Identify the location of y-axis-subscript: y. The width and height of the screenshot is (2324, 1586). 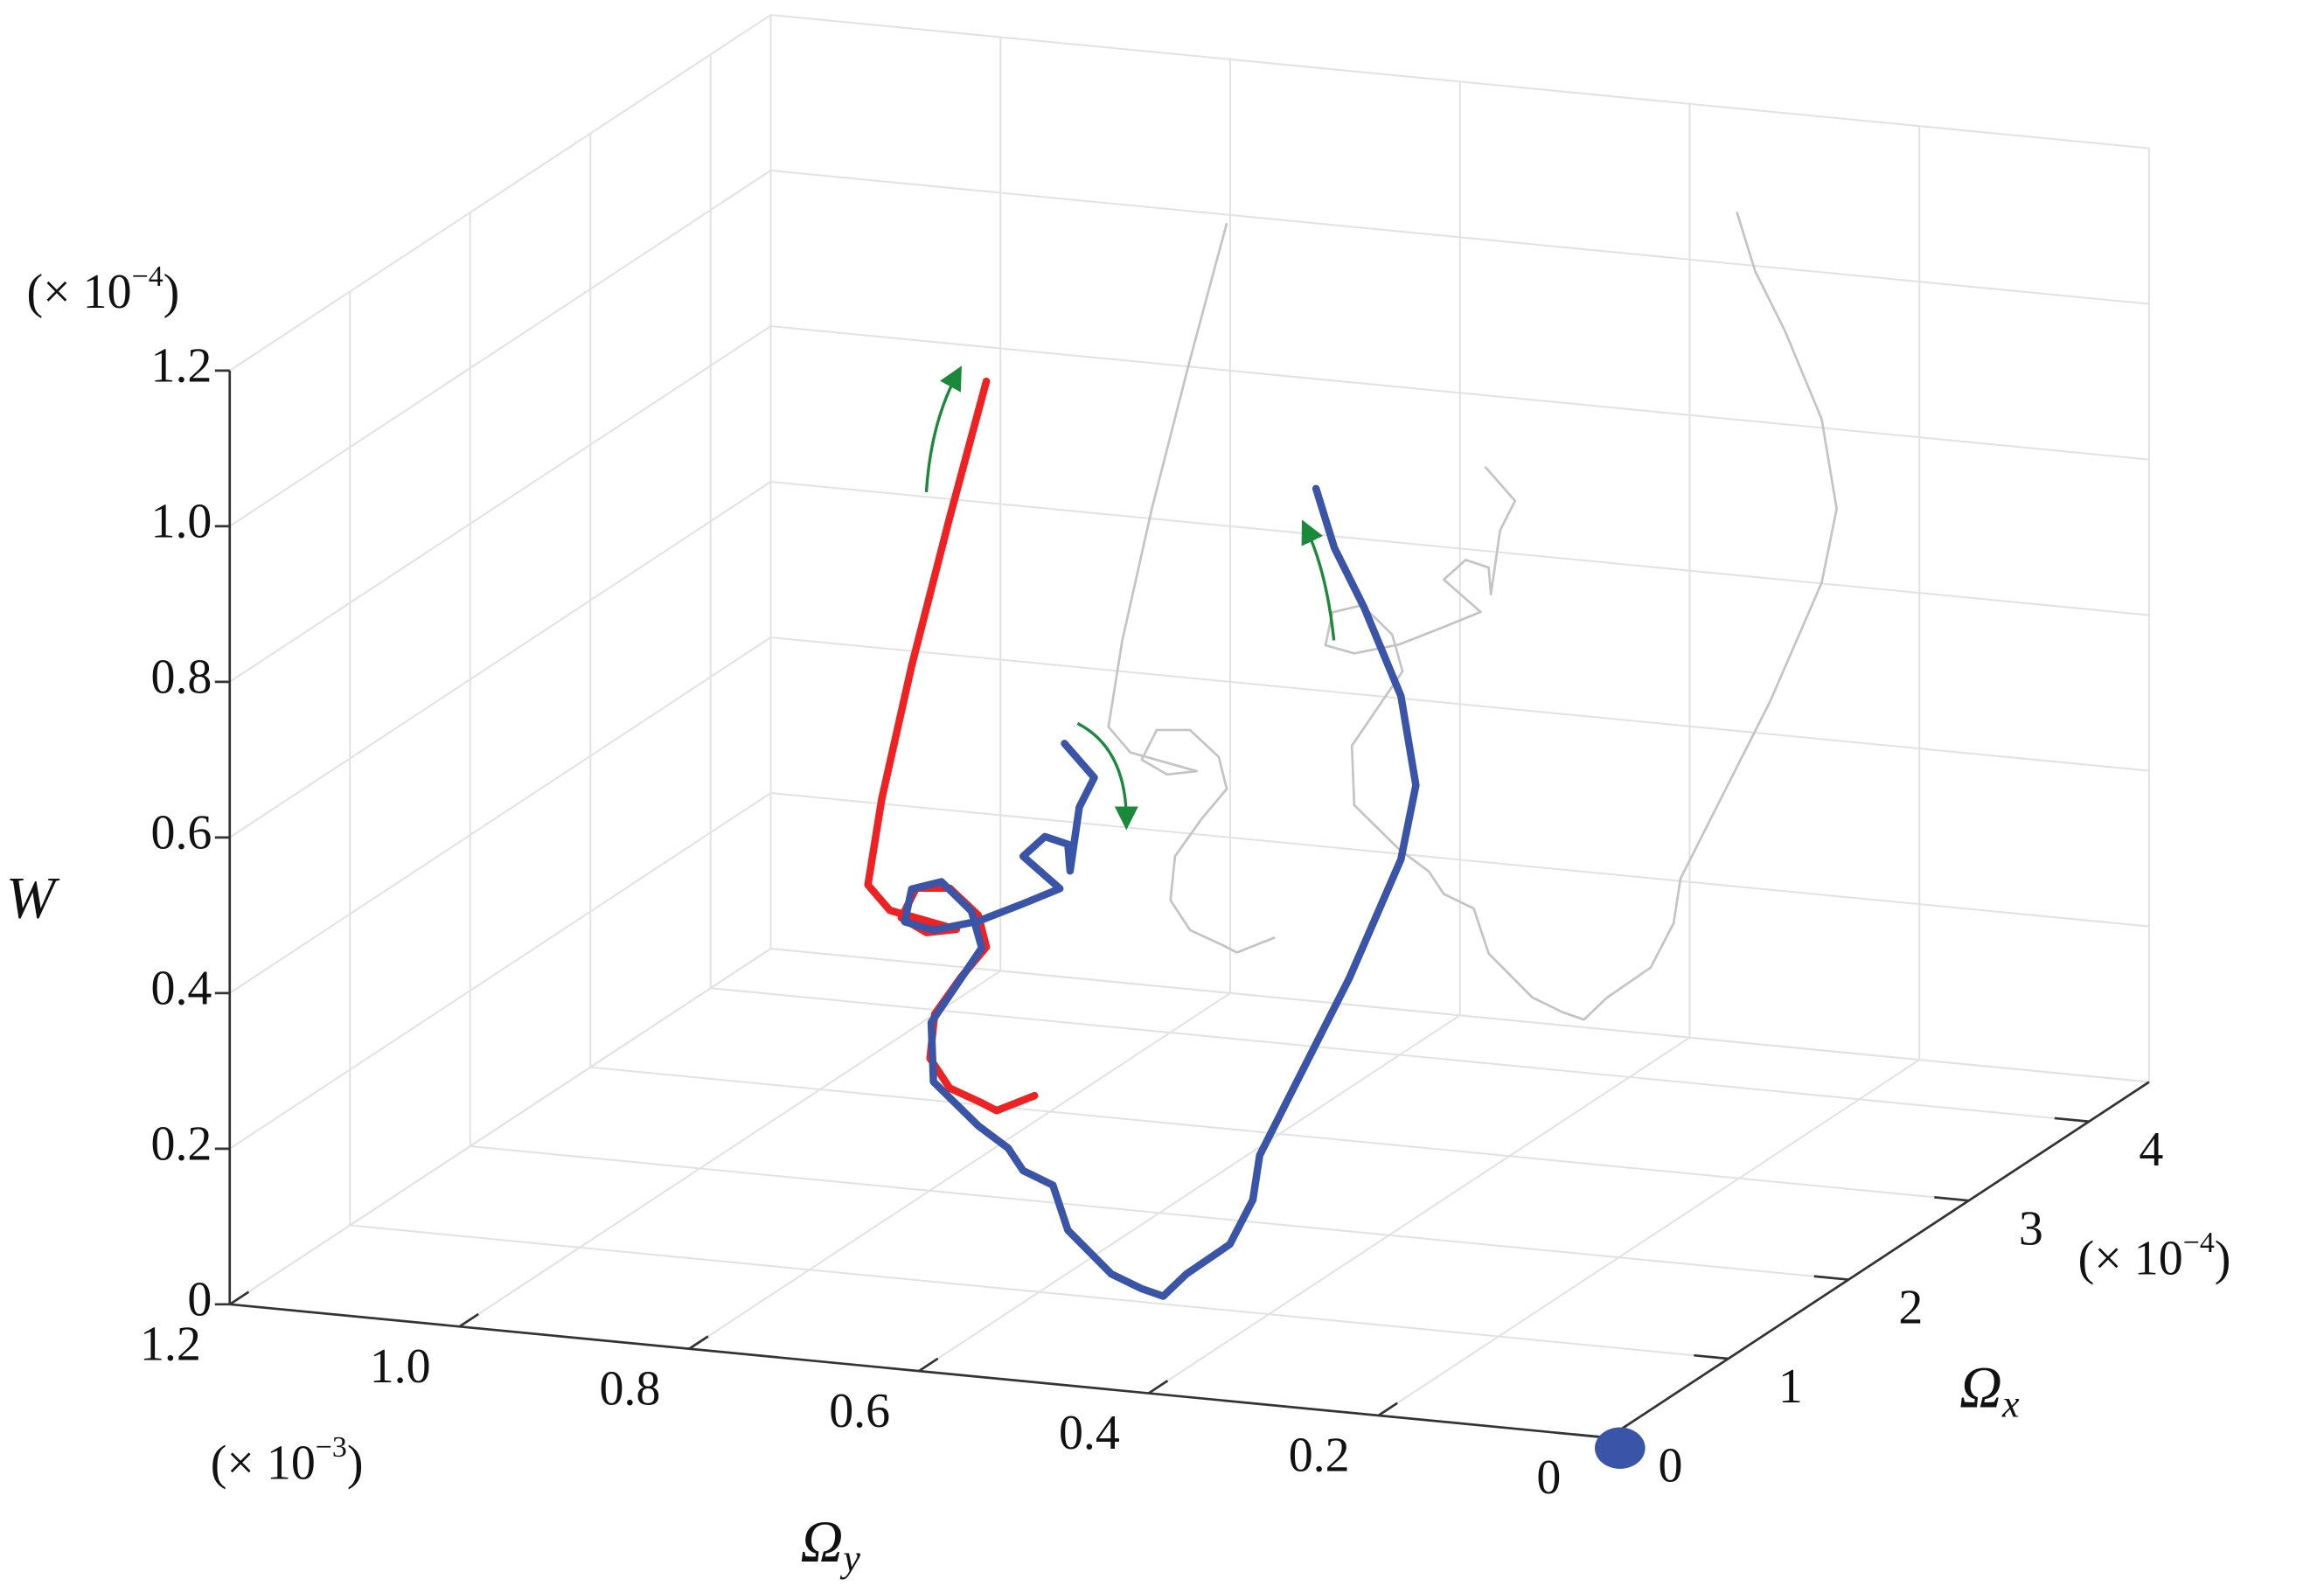
(849, 1558).